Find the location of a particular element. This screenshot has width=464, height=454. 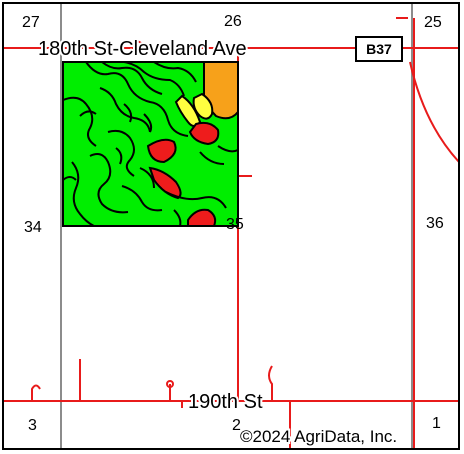

section-number-25: 25 is located at coordinates (433, 22).